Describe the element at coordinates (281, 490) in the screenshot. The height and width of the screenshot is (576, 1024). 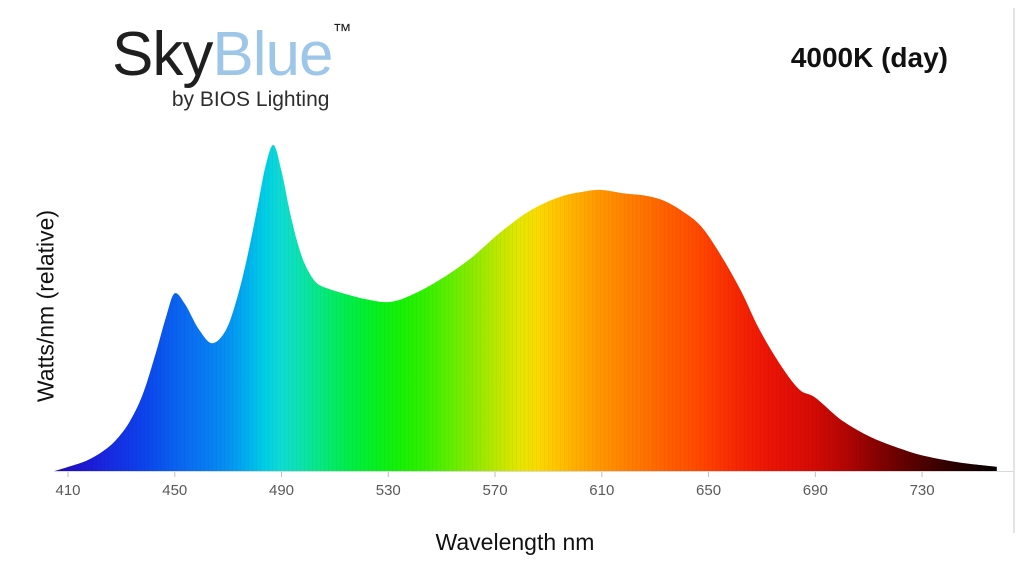
I see `x-tick-label: 490` at that location.